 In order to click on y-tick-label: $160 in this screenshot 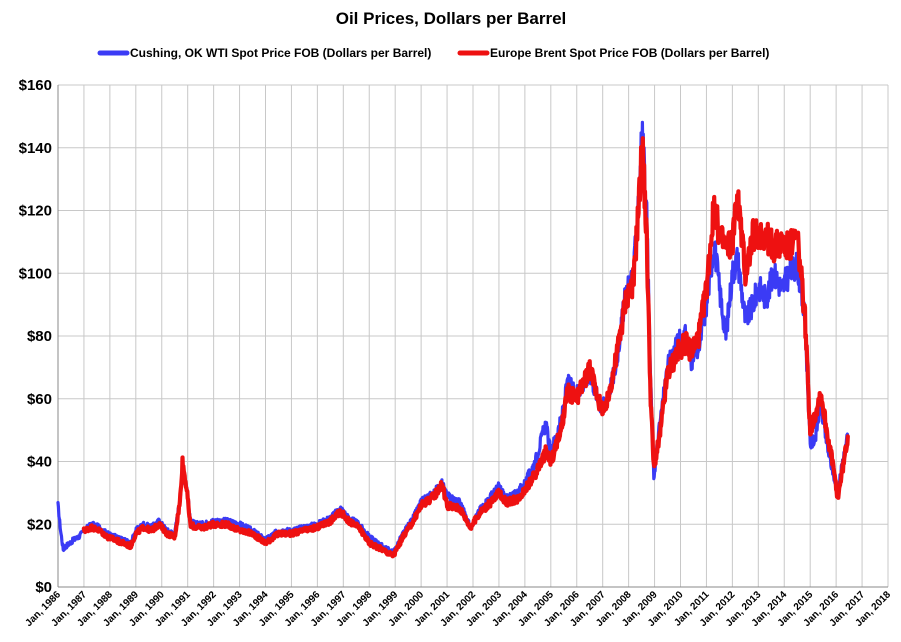, I will do `click(35, 85)`.